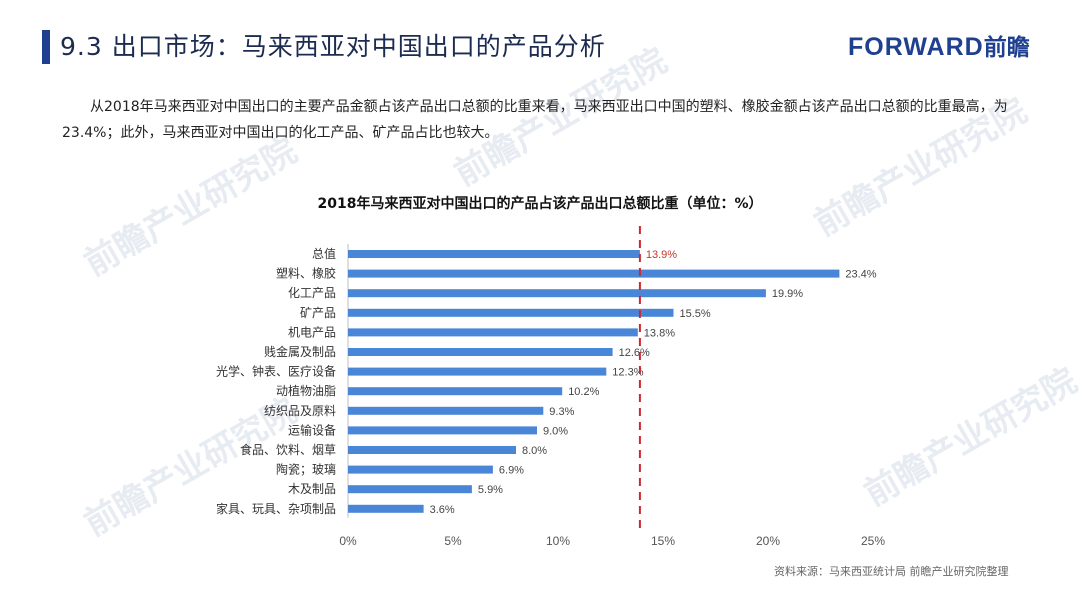 The image size is (1080, 595). I want to click on category-label: 贱金属及制品, so click(300, 351).